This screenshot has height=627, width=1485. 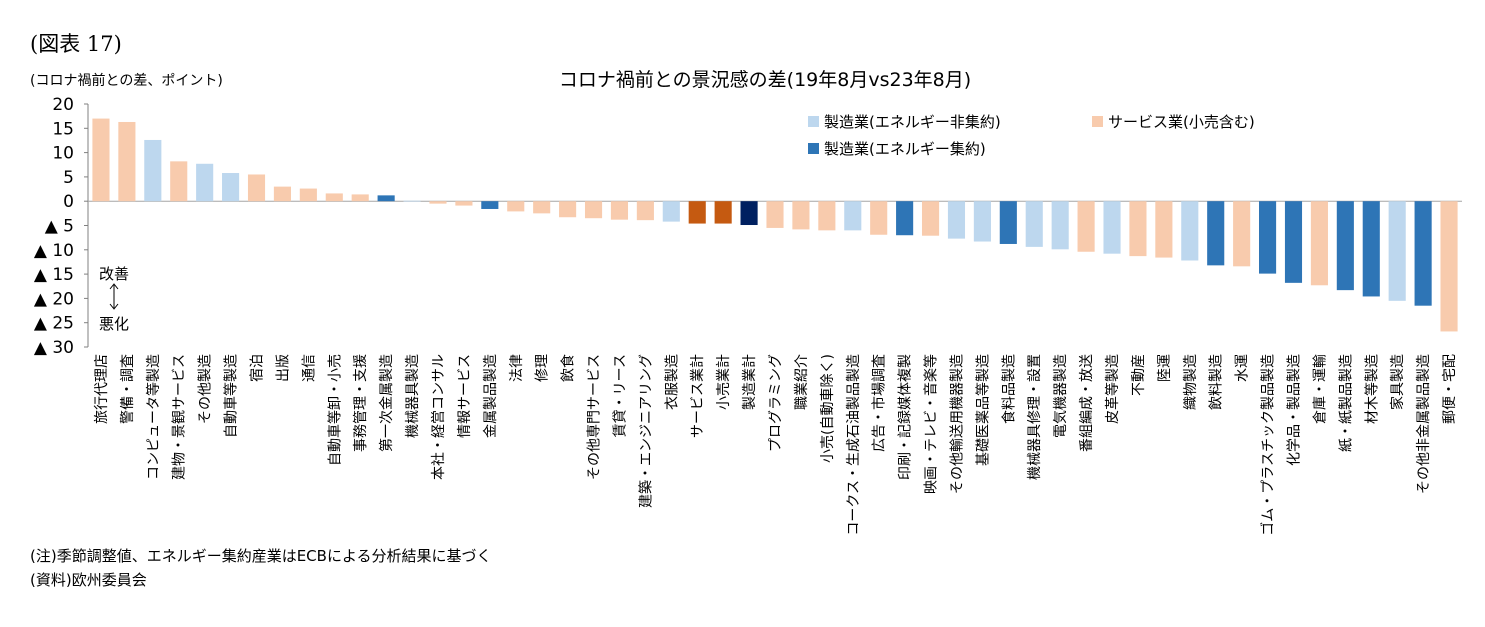 What do you see at coordinates (102, 389) in the screenshot?
I see `category-label: 旅行代理店` at bounding box center [102, 389].